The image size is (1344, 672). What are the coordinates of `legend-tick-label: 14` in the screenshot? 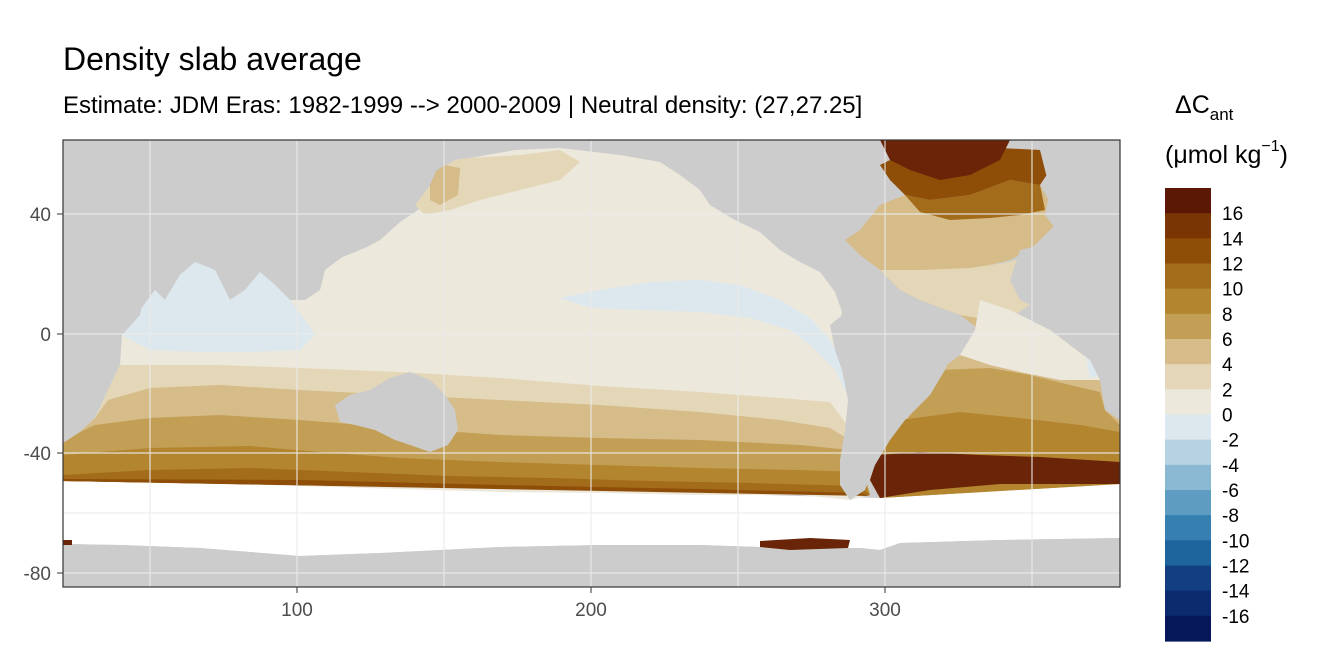 It's located at (1233, 239).